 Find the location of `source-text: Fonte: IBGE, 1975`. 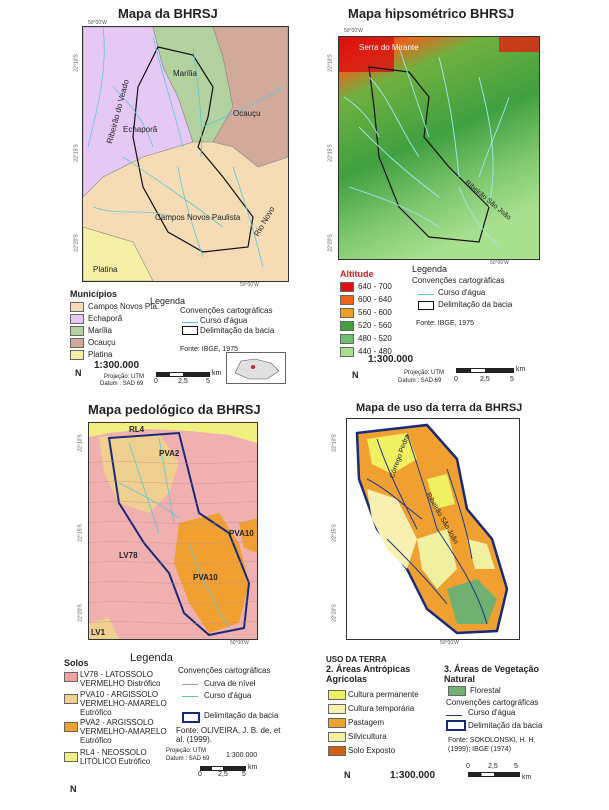

source-text: Fonte: IBGE, 1975 is located at coordinates (209, 349).